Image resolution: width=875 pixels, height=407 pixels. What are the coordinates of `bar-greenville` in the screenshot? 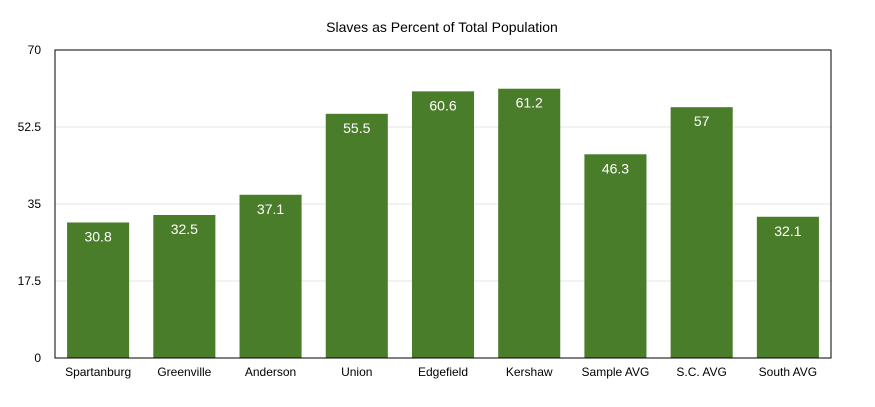 It's located at (184, 286).